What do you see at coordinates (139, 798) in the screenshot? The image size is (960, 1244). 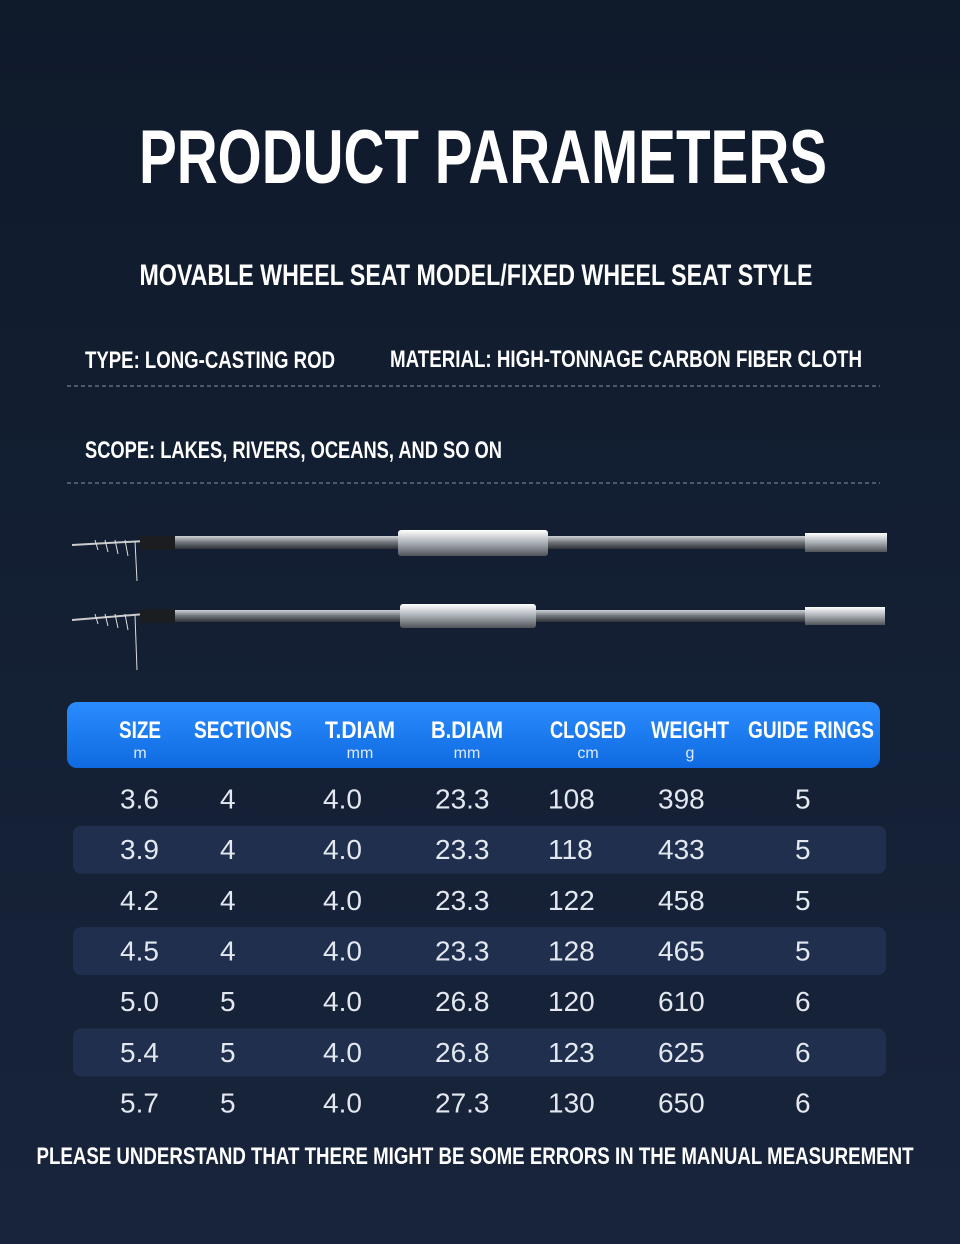 I see `cell: 3.6` at bounding box center [139, 798].